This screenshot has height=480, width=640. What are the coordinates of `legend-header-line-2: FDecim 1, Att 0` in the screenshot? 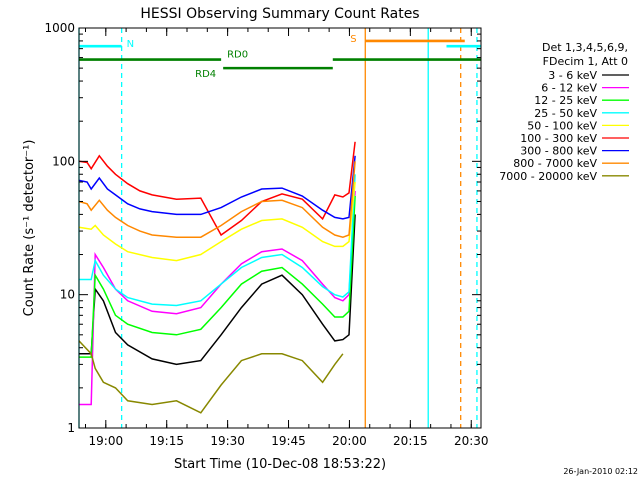 It's located at (585, 61).